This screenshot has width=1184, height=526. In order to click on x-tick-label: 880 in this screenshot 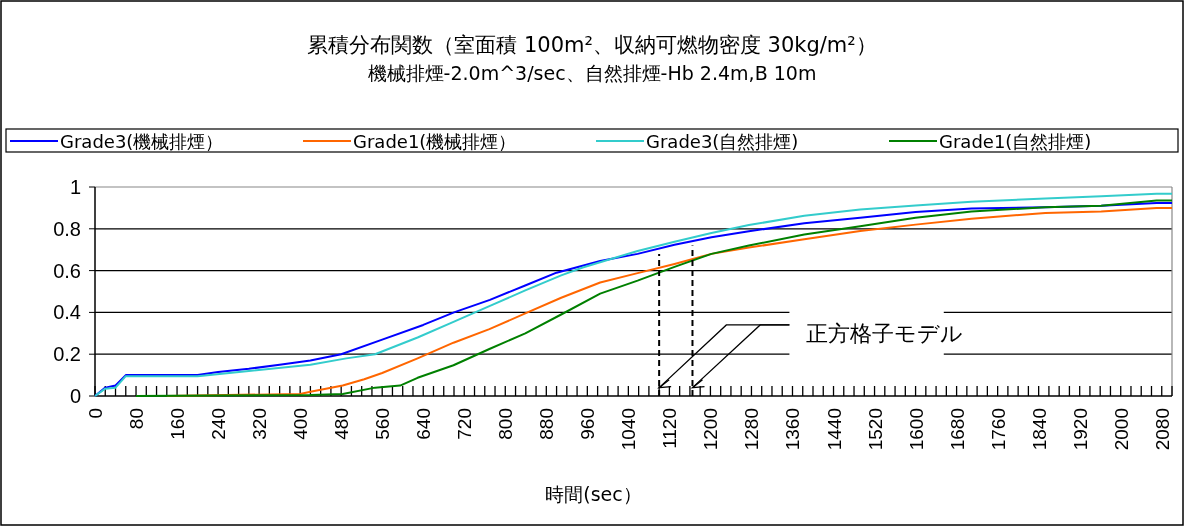, I will do `click(547, 424)`.